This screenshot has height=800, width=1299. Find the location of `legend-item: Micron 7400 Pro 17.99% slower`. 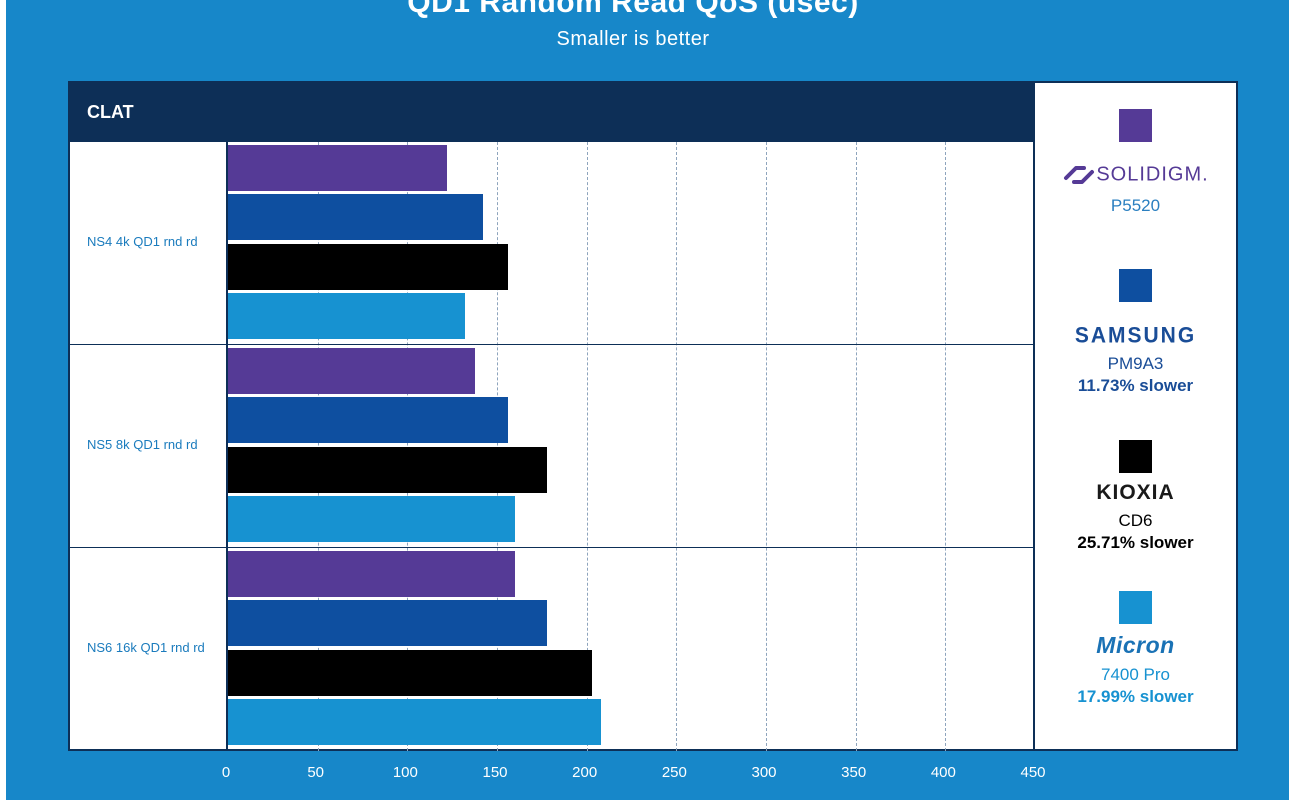

legend-item: Micron 7400 Pro 17.99% slower is located at coordinates (1135, 649).